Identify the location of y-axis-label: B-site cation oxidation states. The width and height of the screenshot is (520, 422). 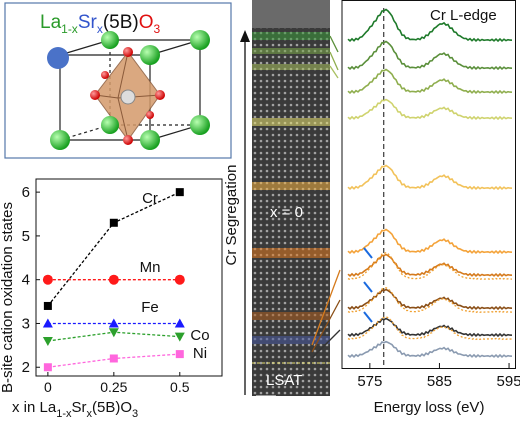
(8, 297).